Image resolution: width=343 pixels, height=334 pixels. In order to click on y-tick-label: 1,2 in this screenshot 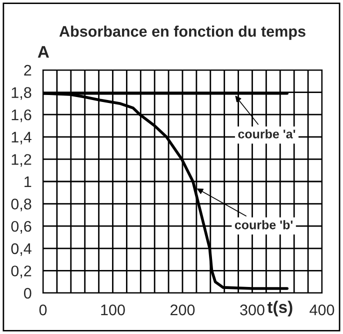, I will do `click(22, 160)`.